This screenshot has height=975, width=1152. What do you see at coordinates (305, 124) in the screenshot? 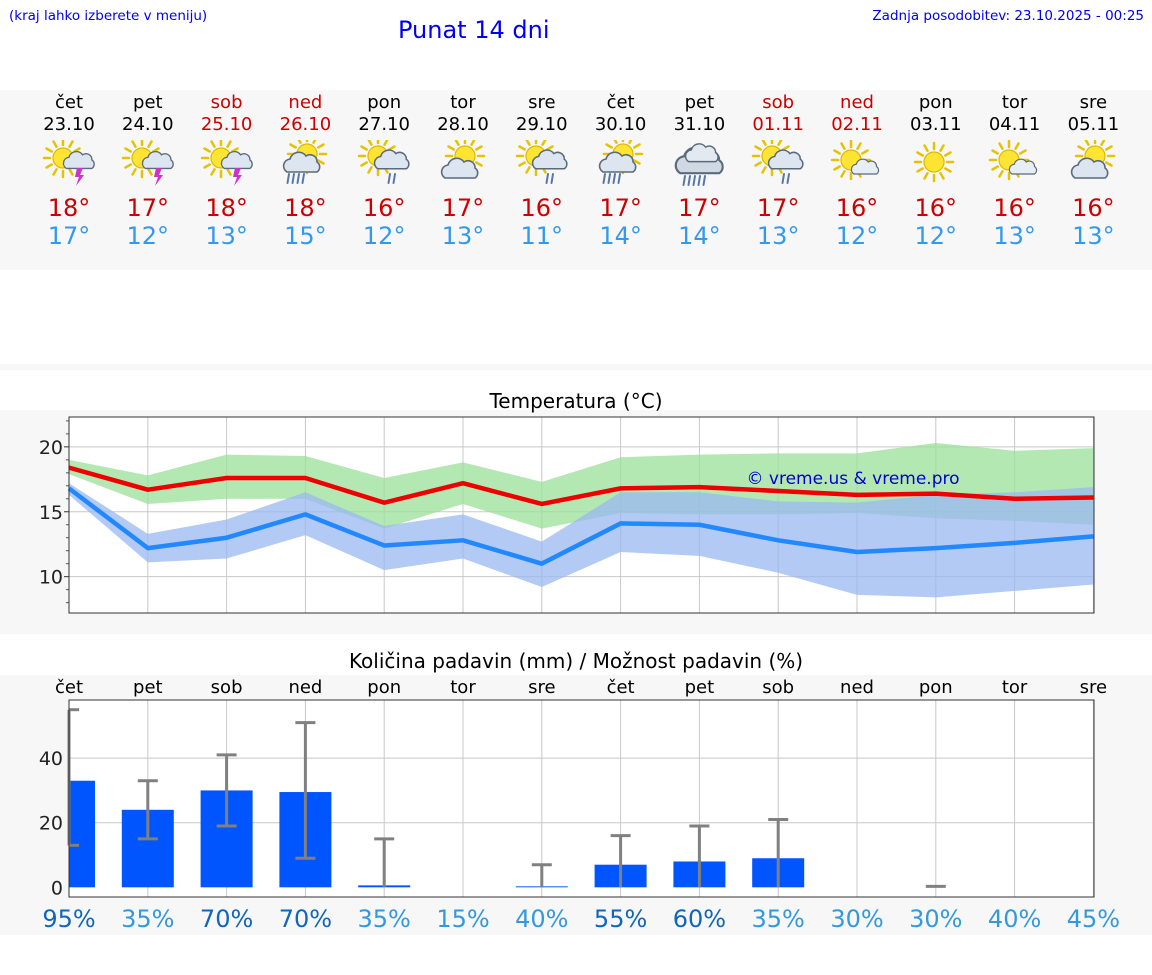
I see `day-date: 26.10` at bounding box center [305, 124].